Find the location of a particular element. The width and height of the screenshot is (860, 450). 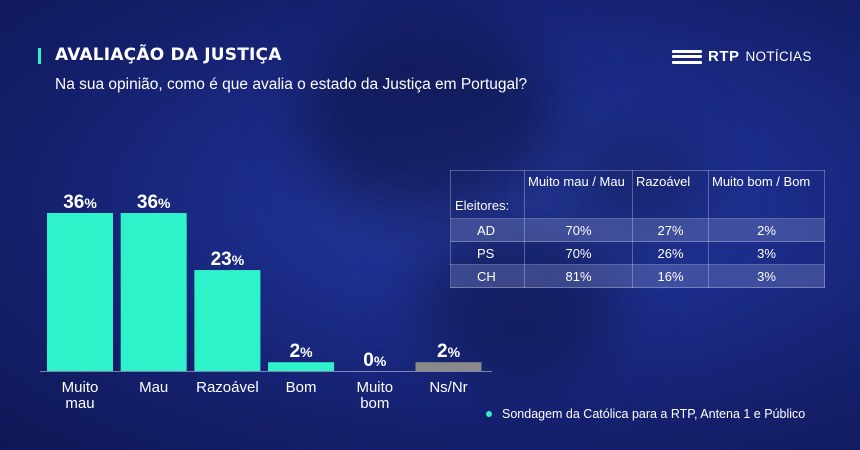

logo-brand: RTP is located at coordinates (724, 56).